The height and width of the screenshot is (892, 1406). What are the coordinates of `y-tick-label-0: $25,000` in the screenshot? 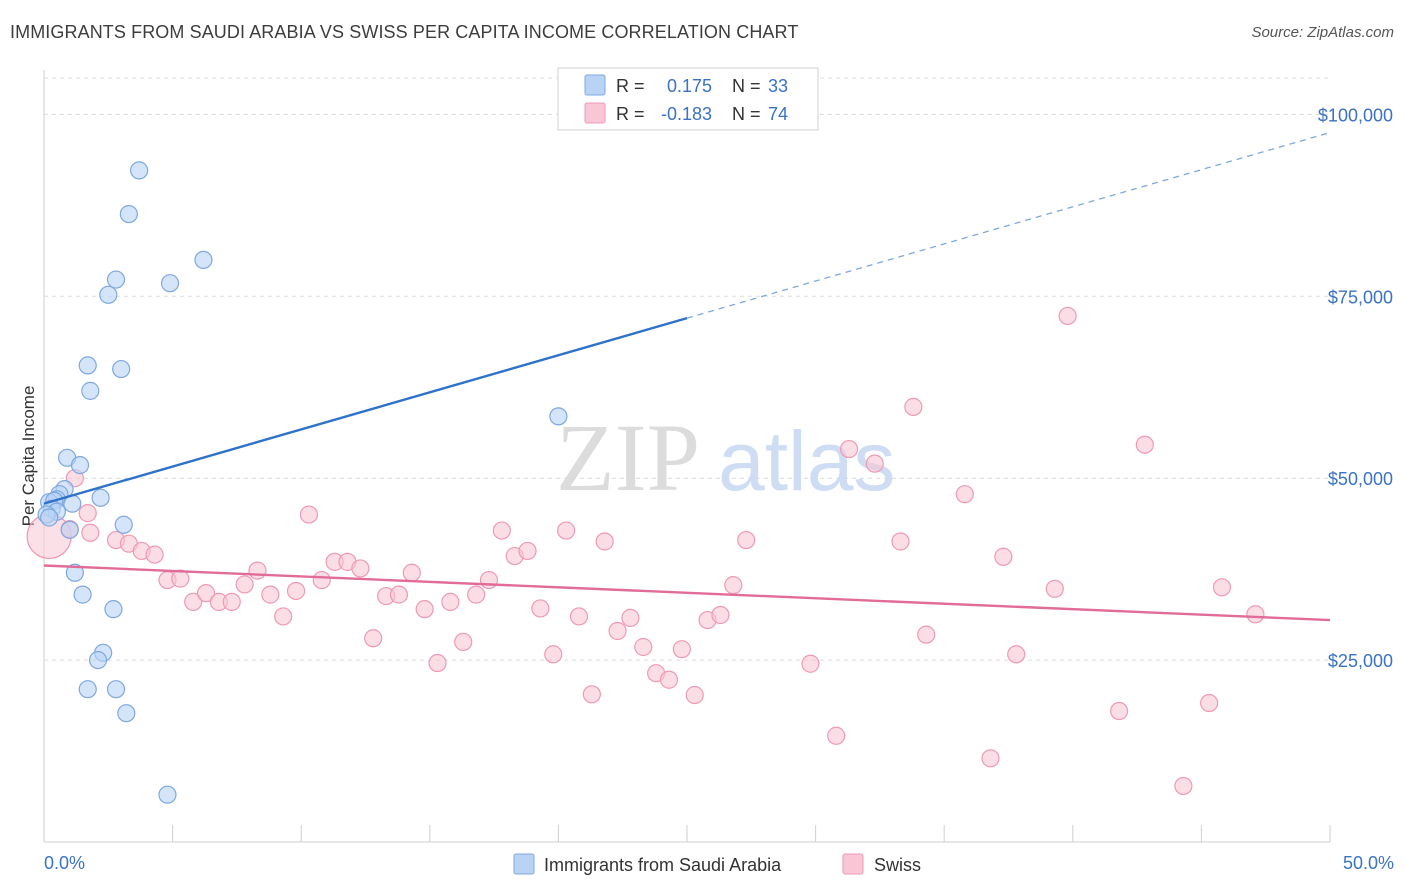 It's located at (1360, 661).